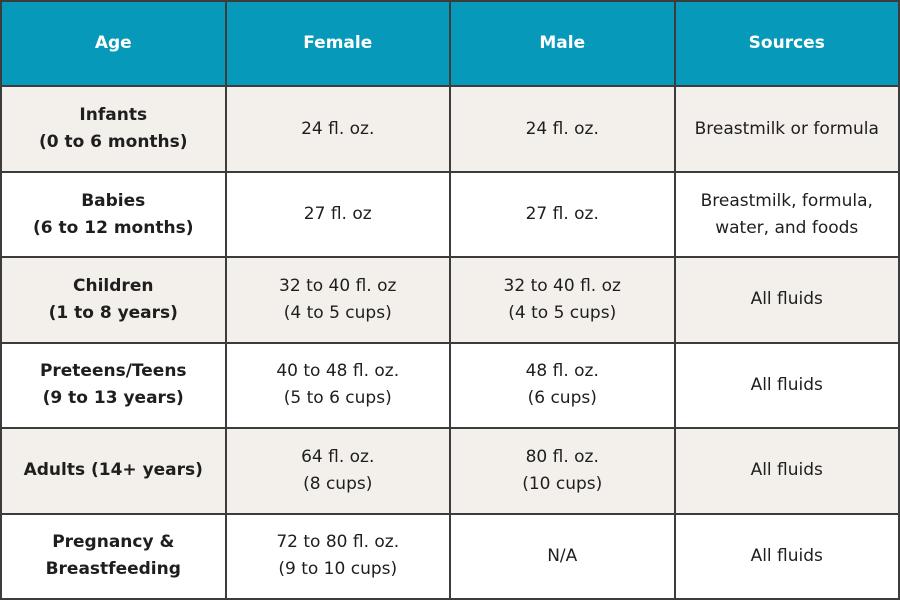  I want to click on table-cell: N/A, so click(562, 556).